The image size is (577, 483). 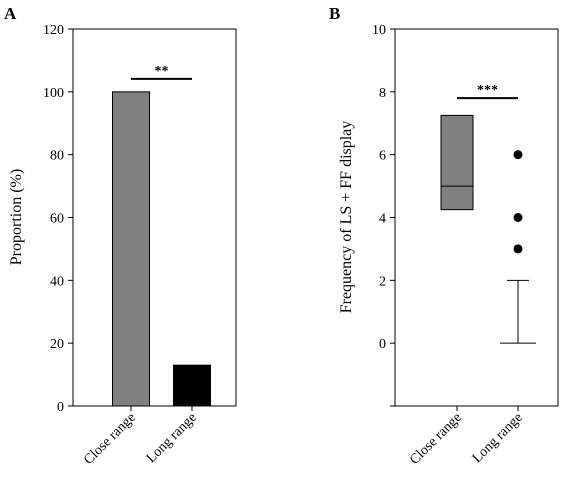 What do you see at coordinates (57, 281) in the screenshot?
I see `panel-a-y-tick-label: 40` at bounding box center [57, 281].